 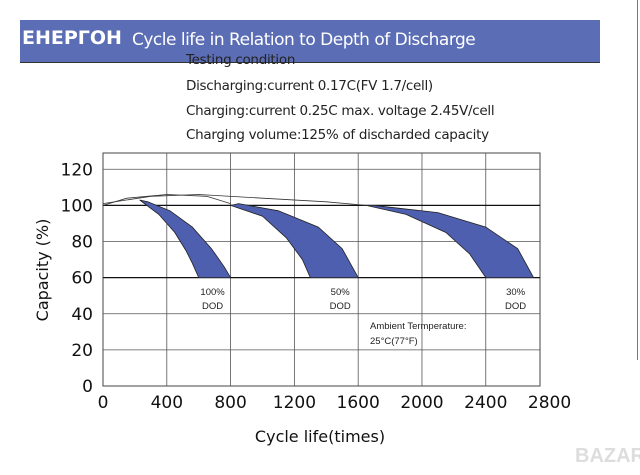 I want to click on y-tick-label: 80, so click(x=82, y=243).